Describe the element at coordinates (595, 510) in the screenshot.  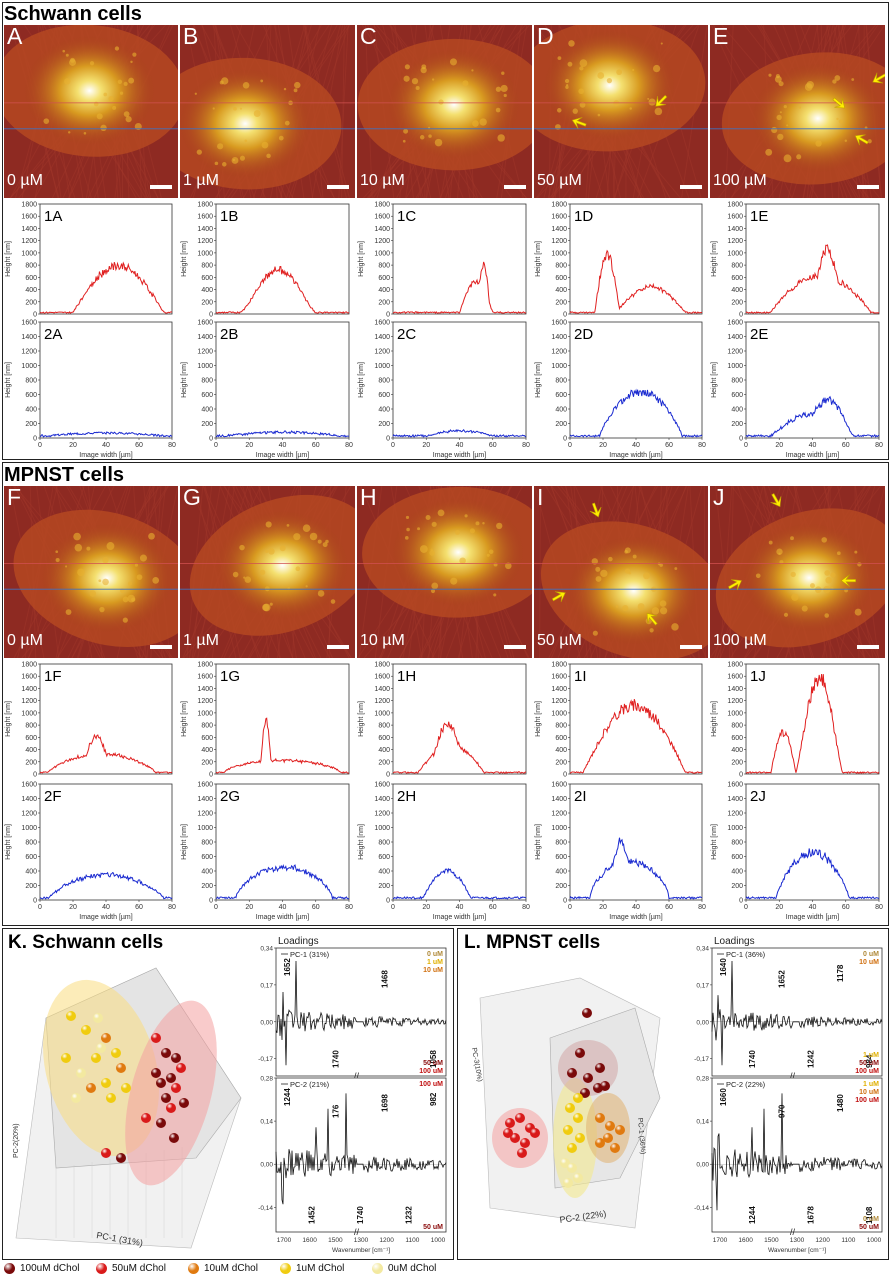
I see `yellow-arrow-icon` at that location.